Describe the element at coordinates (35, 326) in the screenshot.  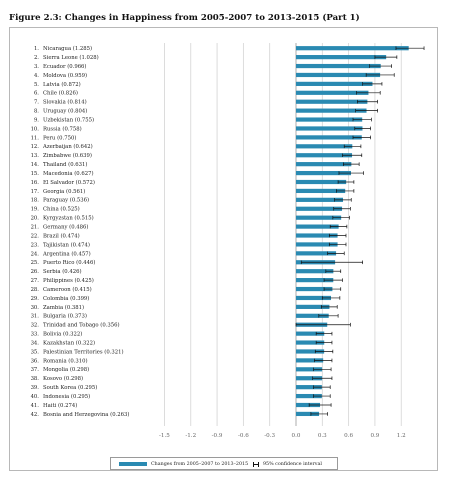
I see `category-rank: 32.` at that location.